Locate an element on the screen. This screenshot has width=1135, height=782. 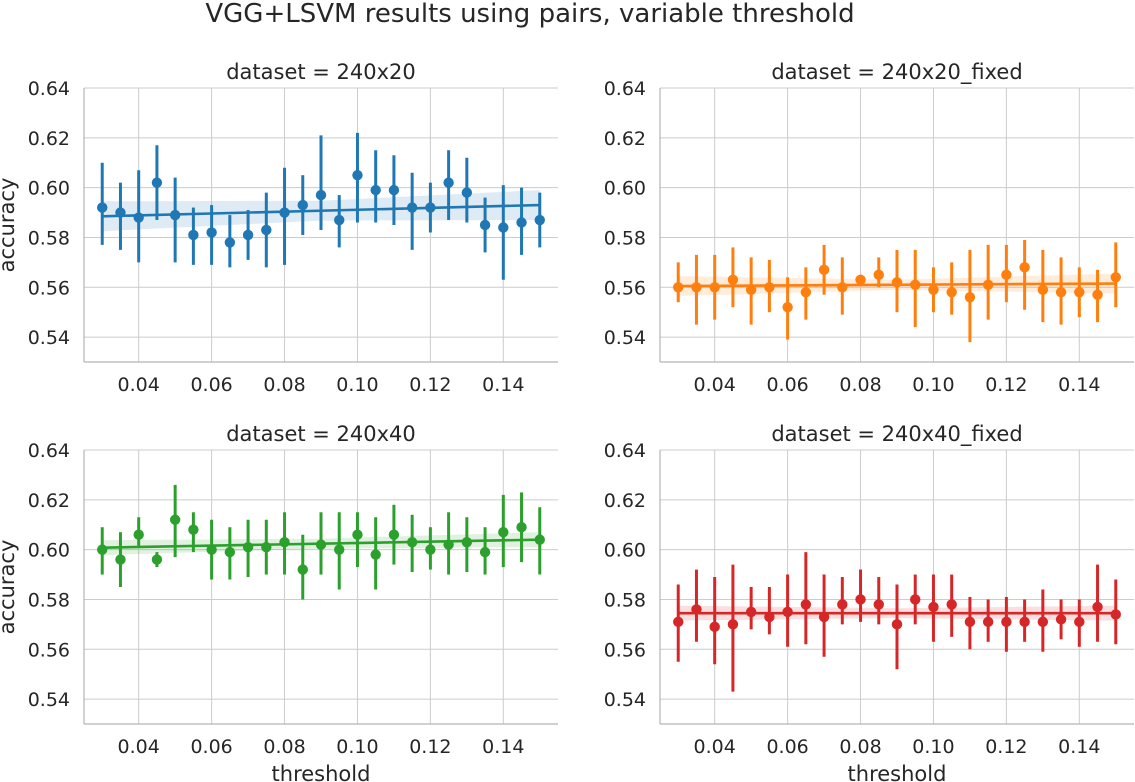
panel-title: dataset = 240x20_fixed is located at coordinates (896, 72).